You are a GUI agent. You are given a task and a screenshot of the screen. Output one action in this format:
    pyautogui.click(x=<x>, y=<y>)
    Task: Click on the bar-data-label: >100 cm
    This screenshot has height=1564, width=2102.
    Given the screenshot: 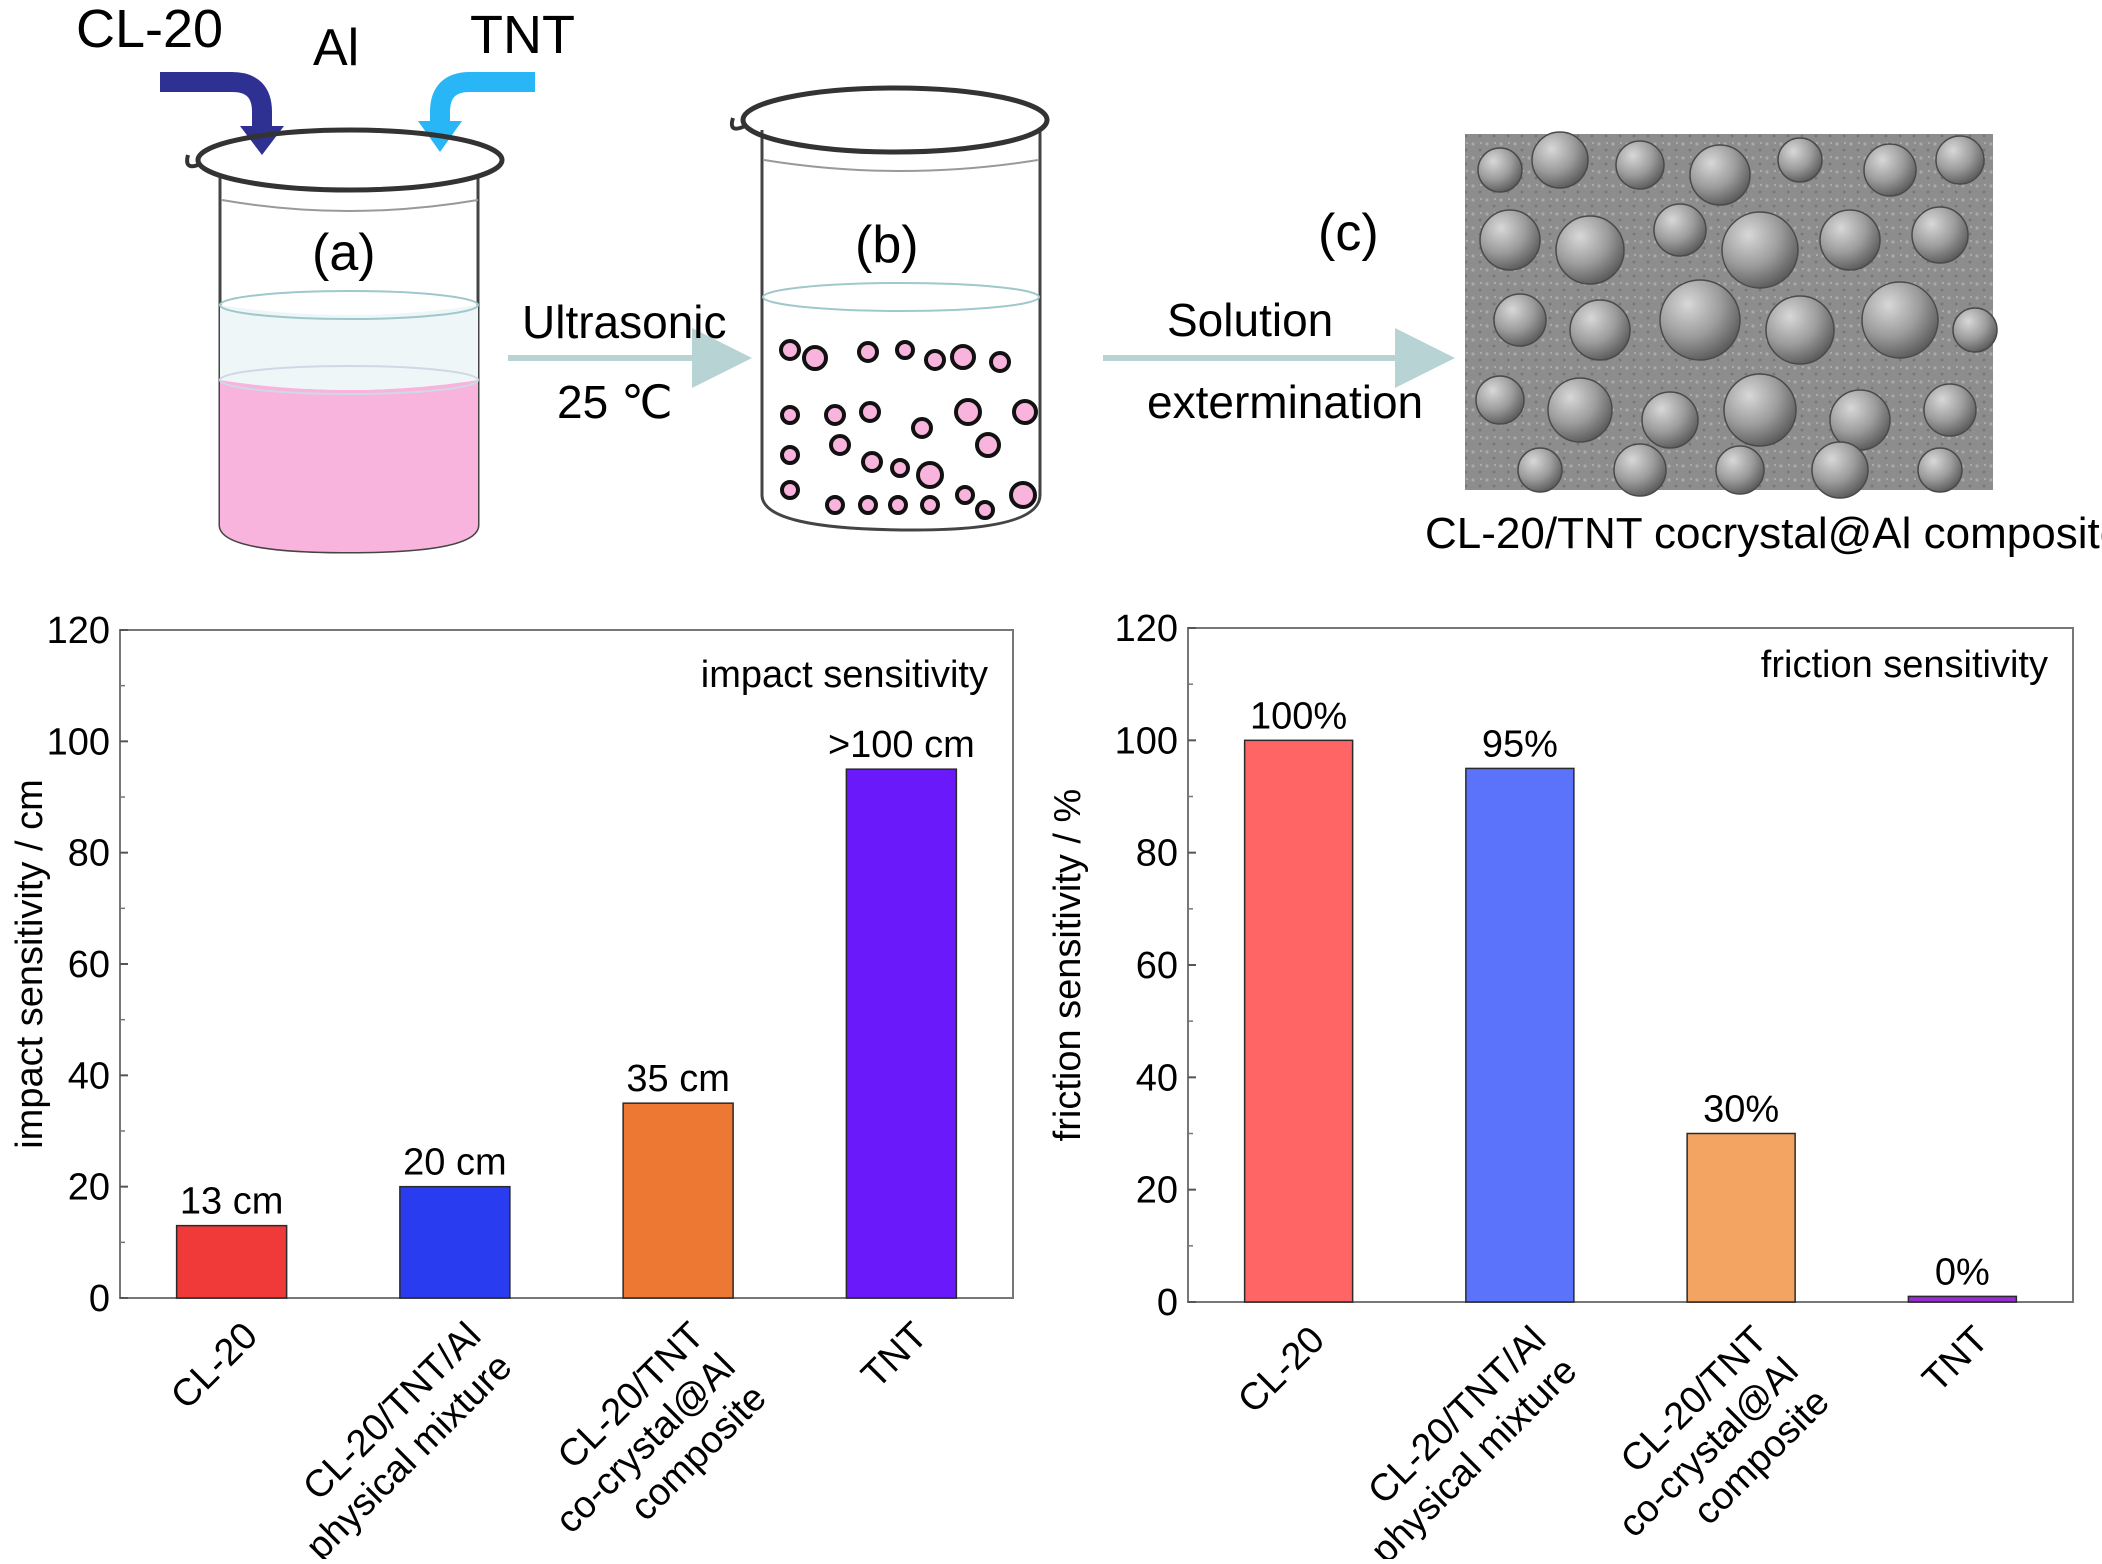 What is the action you would take?
    pyautogui.click(x=901, y=745)
    